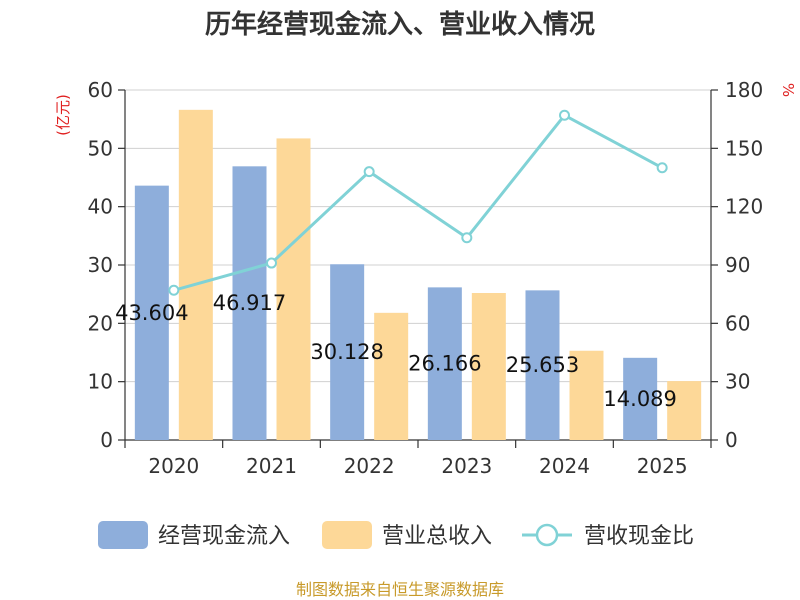 This screenshot has width=800, height=600. I want to click on x-axis-tick-label: 2025, so click(662, 466).